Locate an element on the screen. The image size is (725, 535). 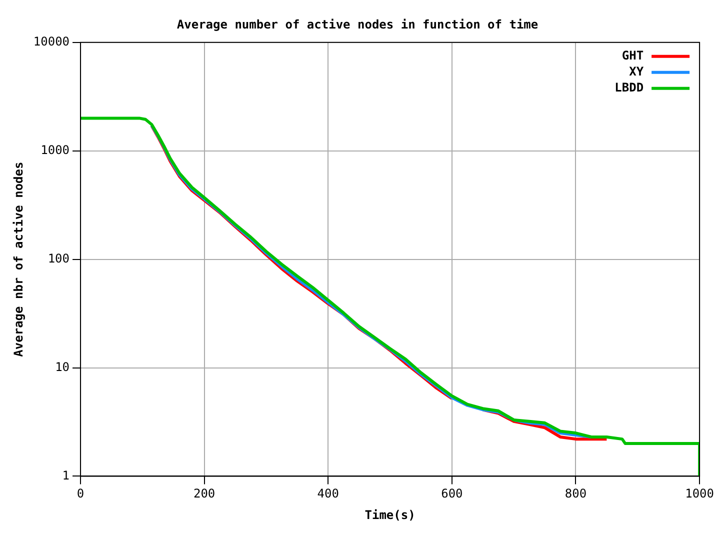
x-tick-label: 200 is located at coordinates (204, 493).